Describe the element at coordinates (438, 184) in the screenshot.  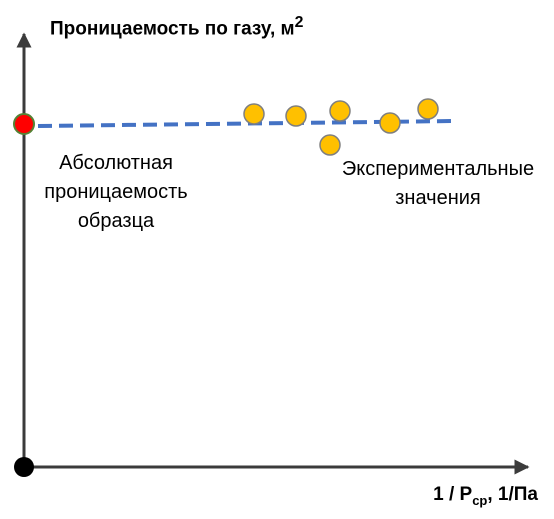
I see `experimental-values-label: Экспериментальные значения` at that location.